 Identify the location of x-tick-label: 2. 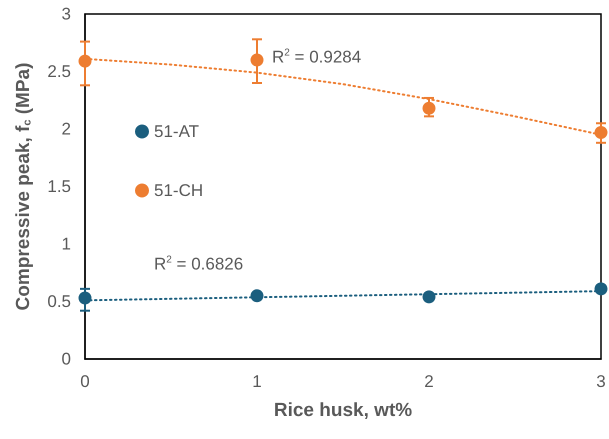
(429, 381).